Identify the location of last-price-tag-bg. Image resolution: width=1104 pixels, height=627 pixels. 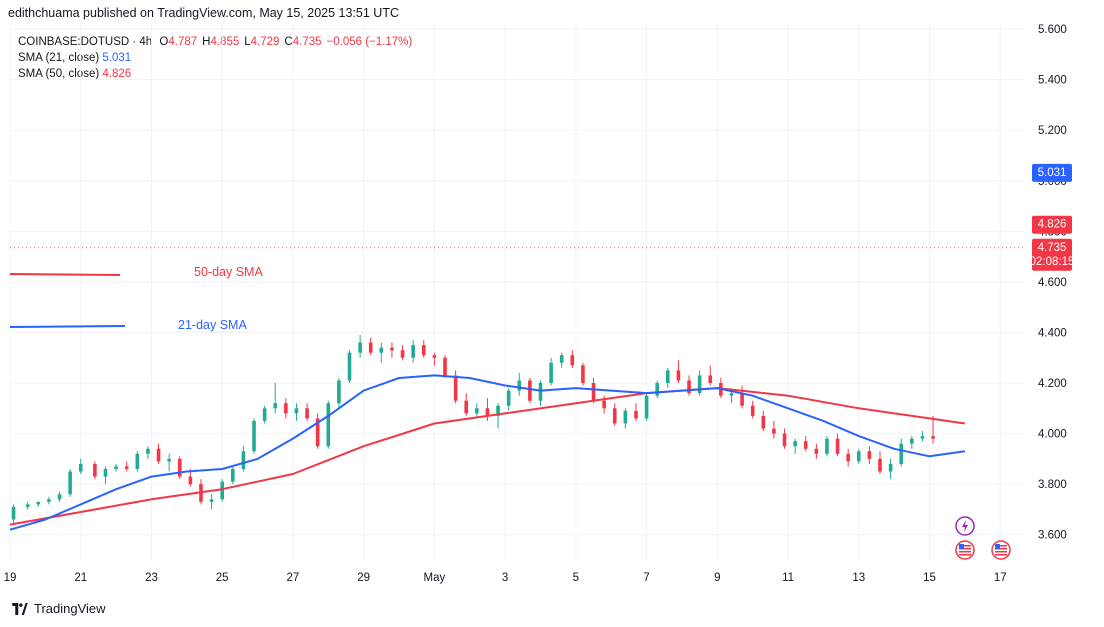
(1052, 254).